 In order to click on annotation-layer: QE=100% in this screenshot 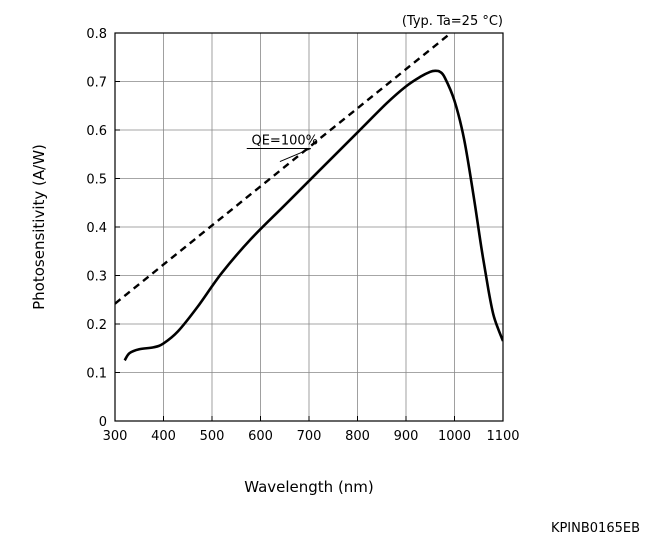, I will do `click(282, 148)`.